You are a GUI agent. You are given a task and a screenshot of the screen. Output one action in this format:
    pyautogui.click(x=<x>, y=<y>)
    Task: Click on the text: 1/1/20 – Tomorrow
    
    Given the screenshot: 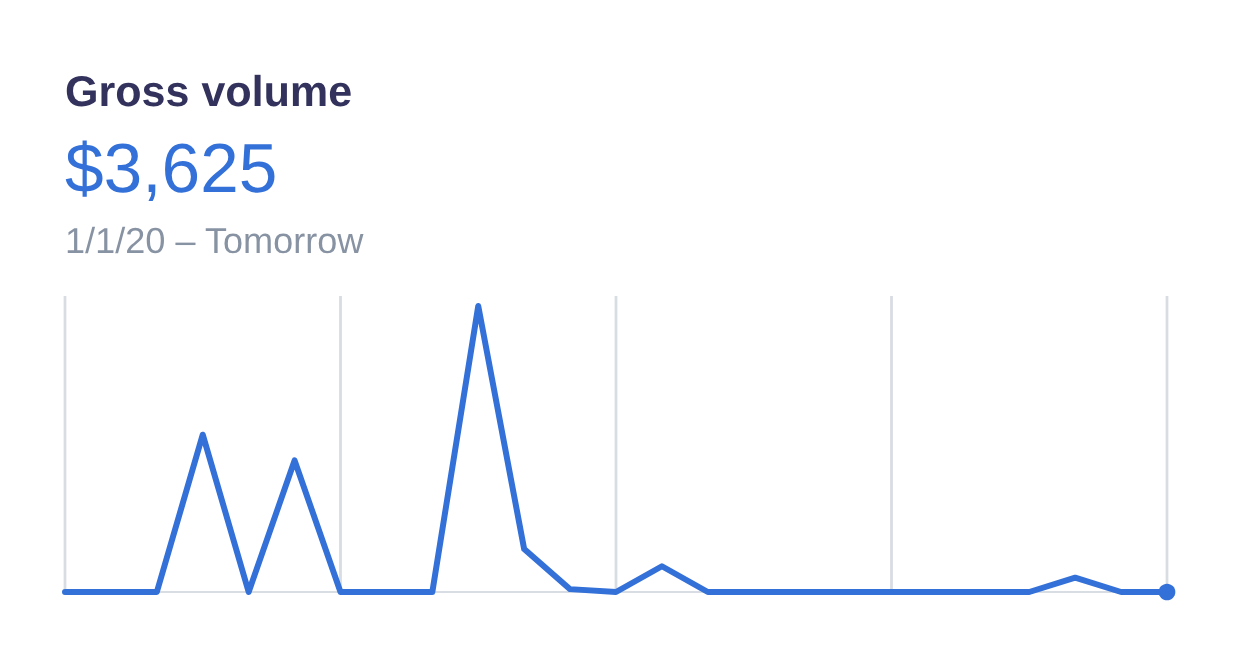 What is the action you would take?
    pyautogui.click(x=215, y=240)
    